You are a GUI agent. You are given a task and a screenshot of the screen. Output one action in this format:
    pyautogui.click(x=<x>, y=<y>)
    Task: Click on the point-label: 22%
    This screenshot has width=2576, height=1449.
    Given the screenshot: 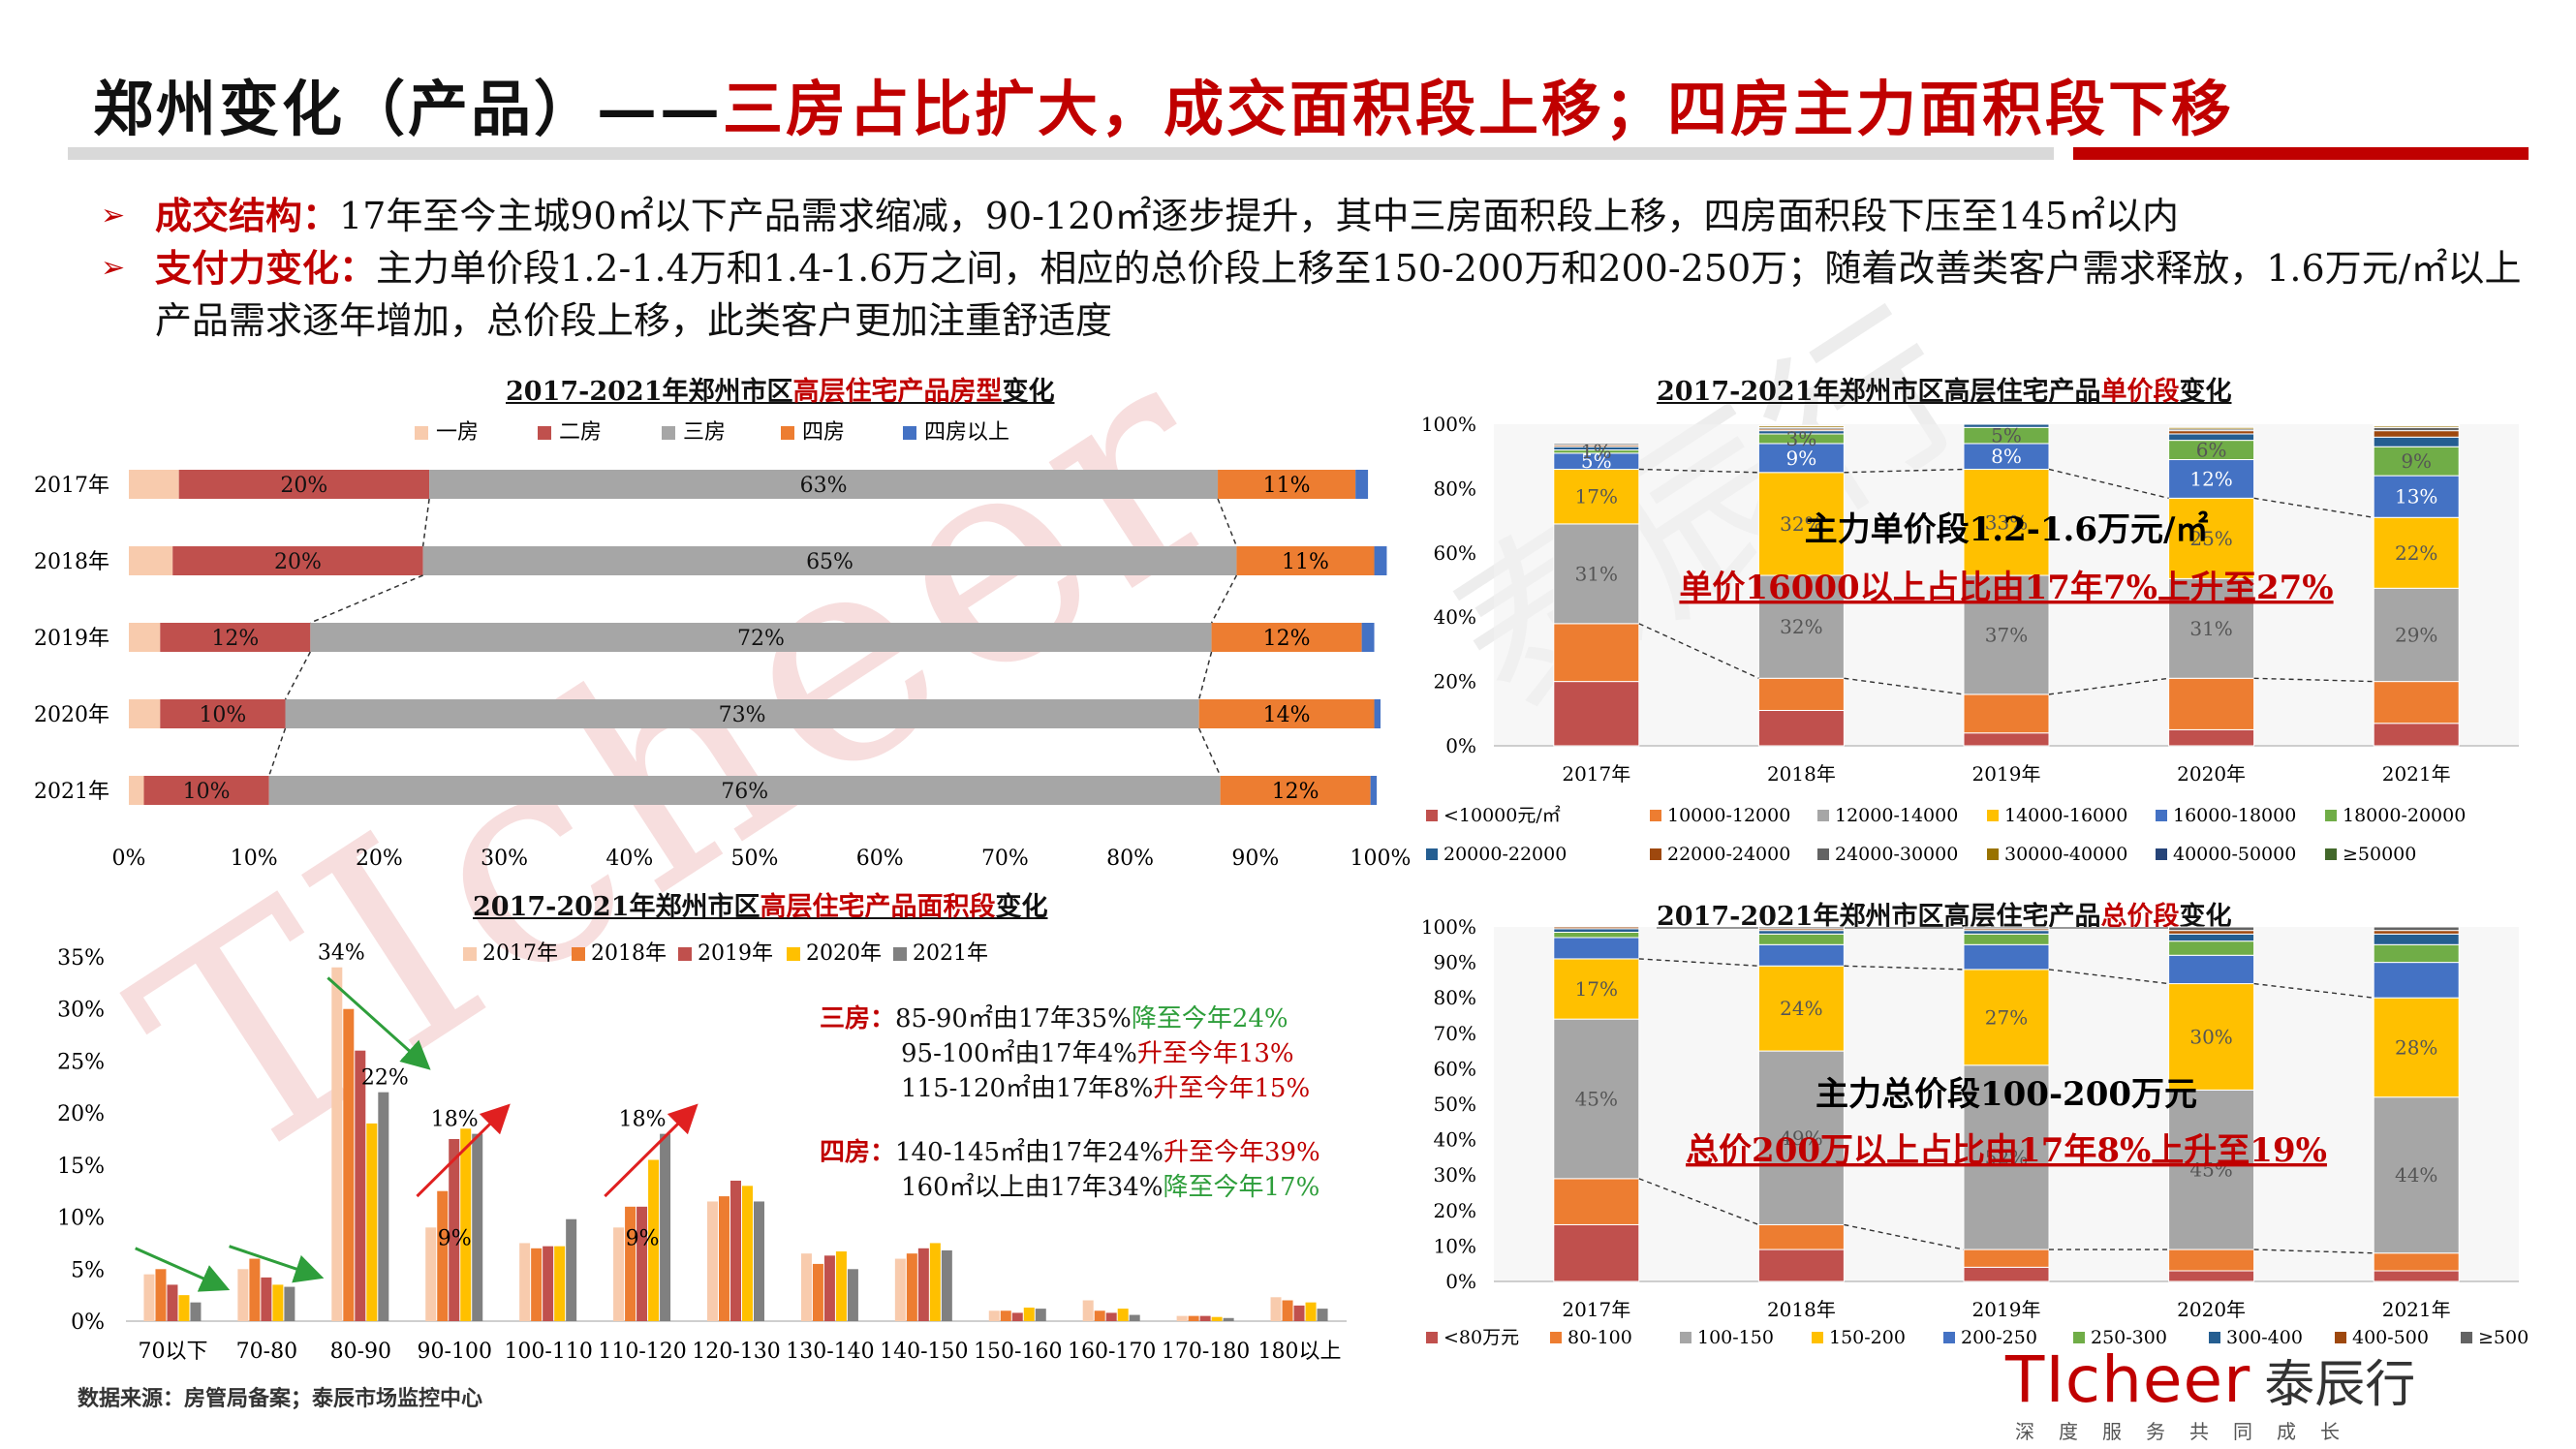 What is the action you would take?
    pyautogui.click(x=385, y=1079)
    